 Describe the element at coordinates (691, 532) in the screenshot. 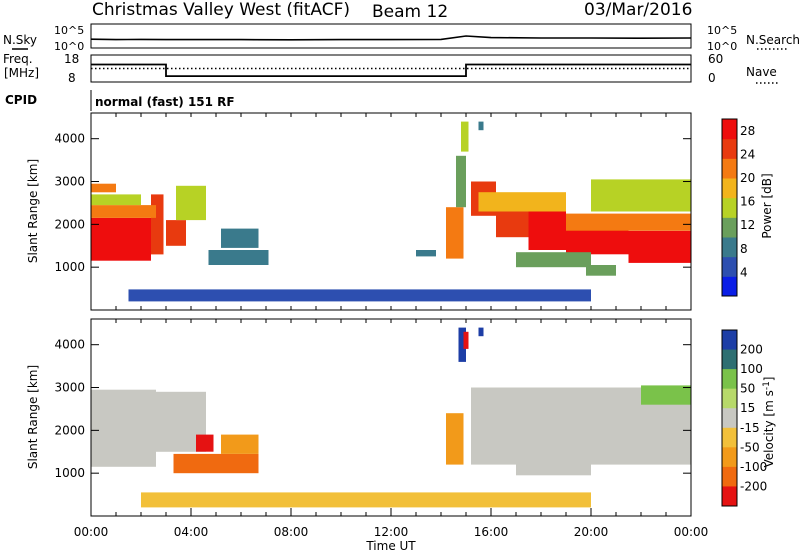

I see `xtick-label-6: 00:00` at that location.